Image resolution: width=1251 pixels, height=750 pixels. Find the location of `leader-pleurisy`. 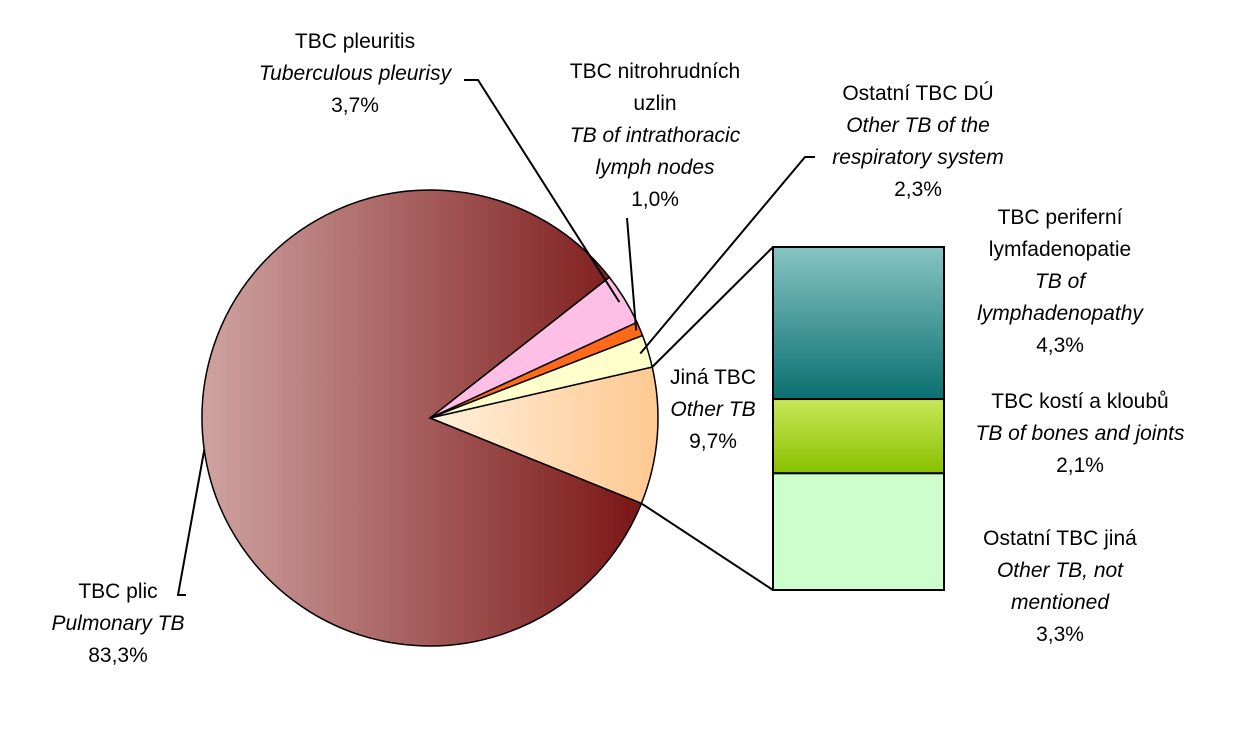

leader-pleurisy is located at coordinates (542, 191).